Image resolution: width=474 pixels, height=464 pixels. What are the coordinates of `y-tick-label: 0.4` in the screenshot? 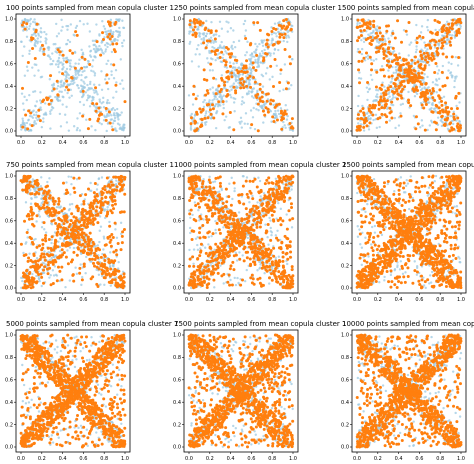 It's located at (9, 244).